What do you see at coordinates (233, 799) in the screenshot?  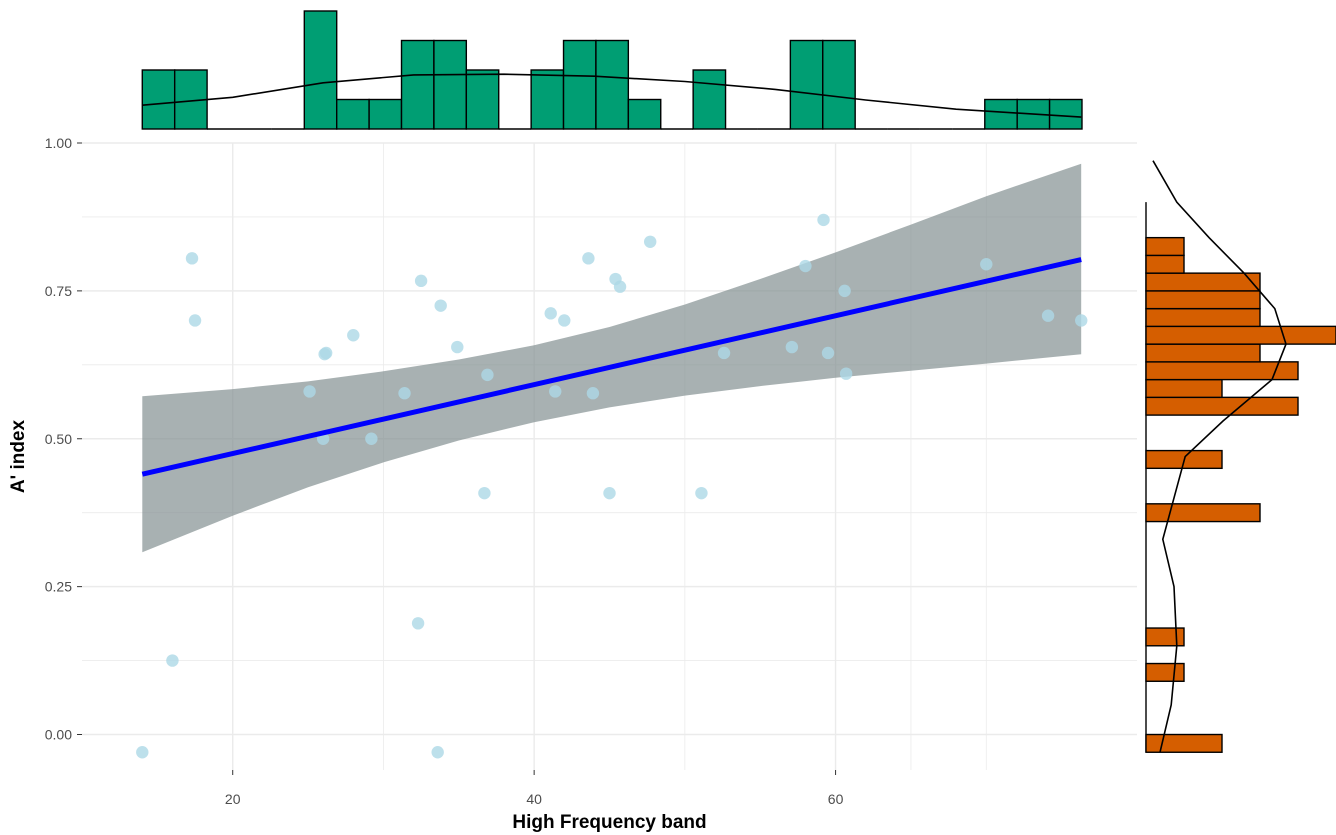 I see `x-tick-label: 20` at bounding box center [233, 799].